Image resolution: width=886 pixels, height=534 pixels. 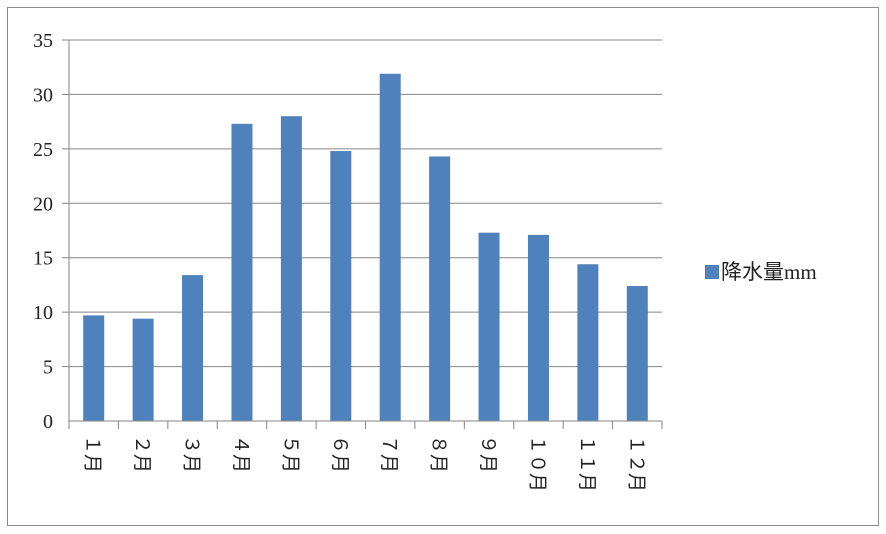 What do you see at coordinates (192, 454) in the screenshot?
I see `x-tick-label: ３月` at bounding box center [192, 454].